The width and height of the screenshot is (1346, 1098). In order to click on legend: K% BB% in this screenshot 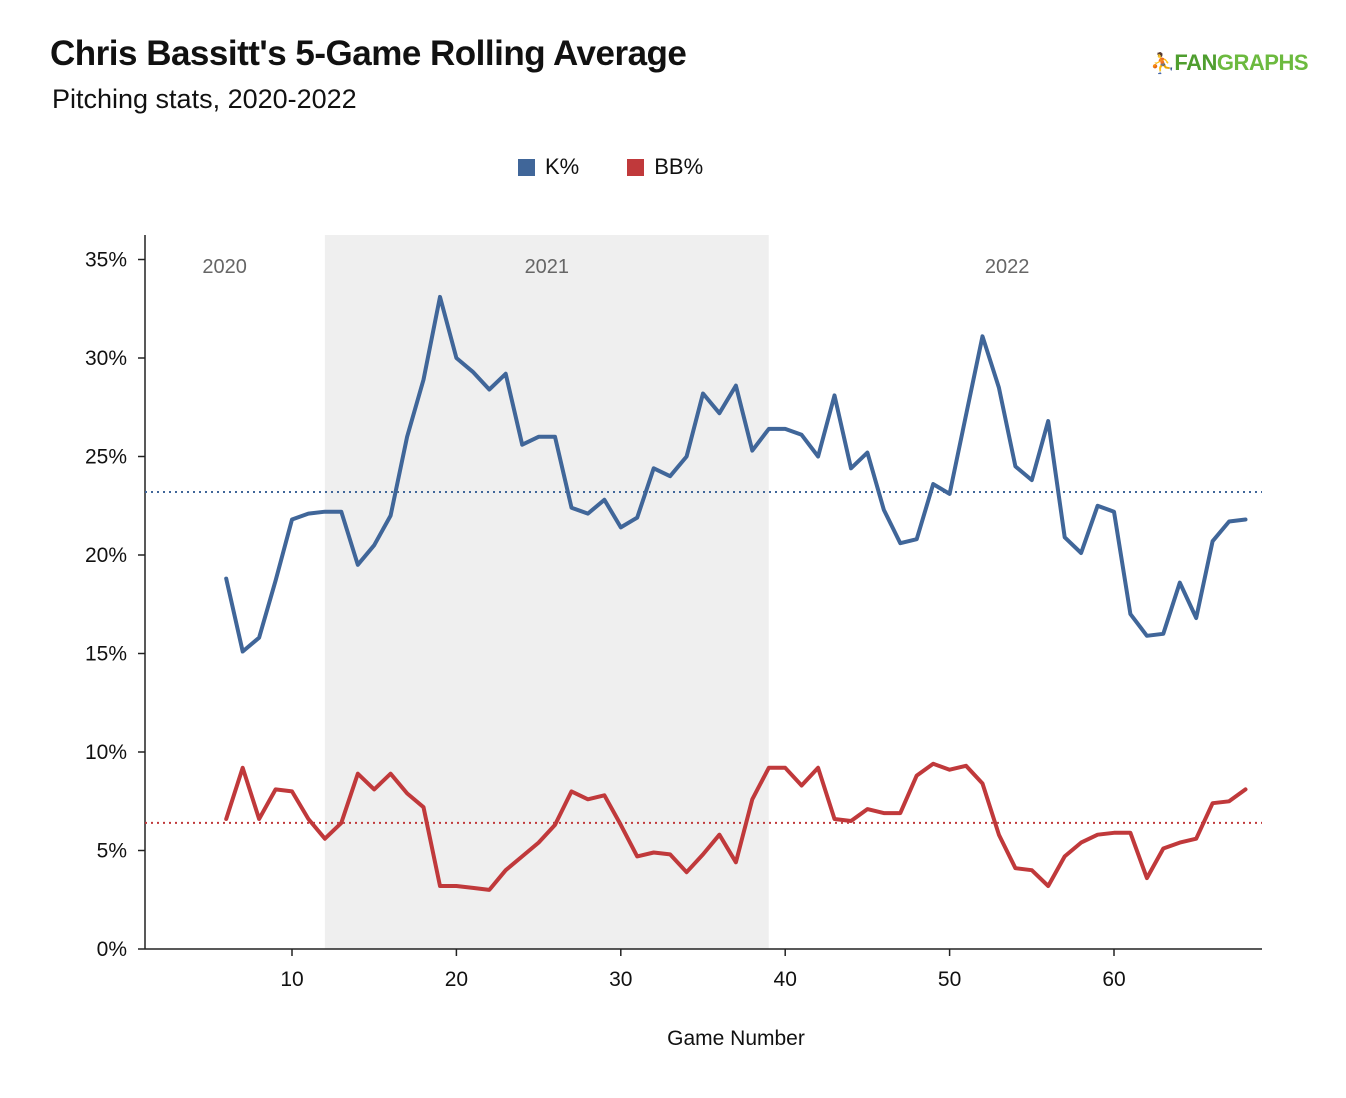, I will do `click(610, 167)`.